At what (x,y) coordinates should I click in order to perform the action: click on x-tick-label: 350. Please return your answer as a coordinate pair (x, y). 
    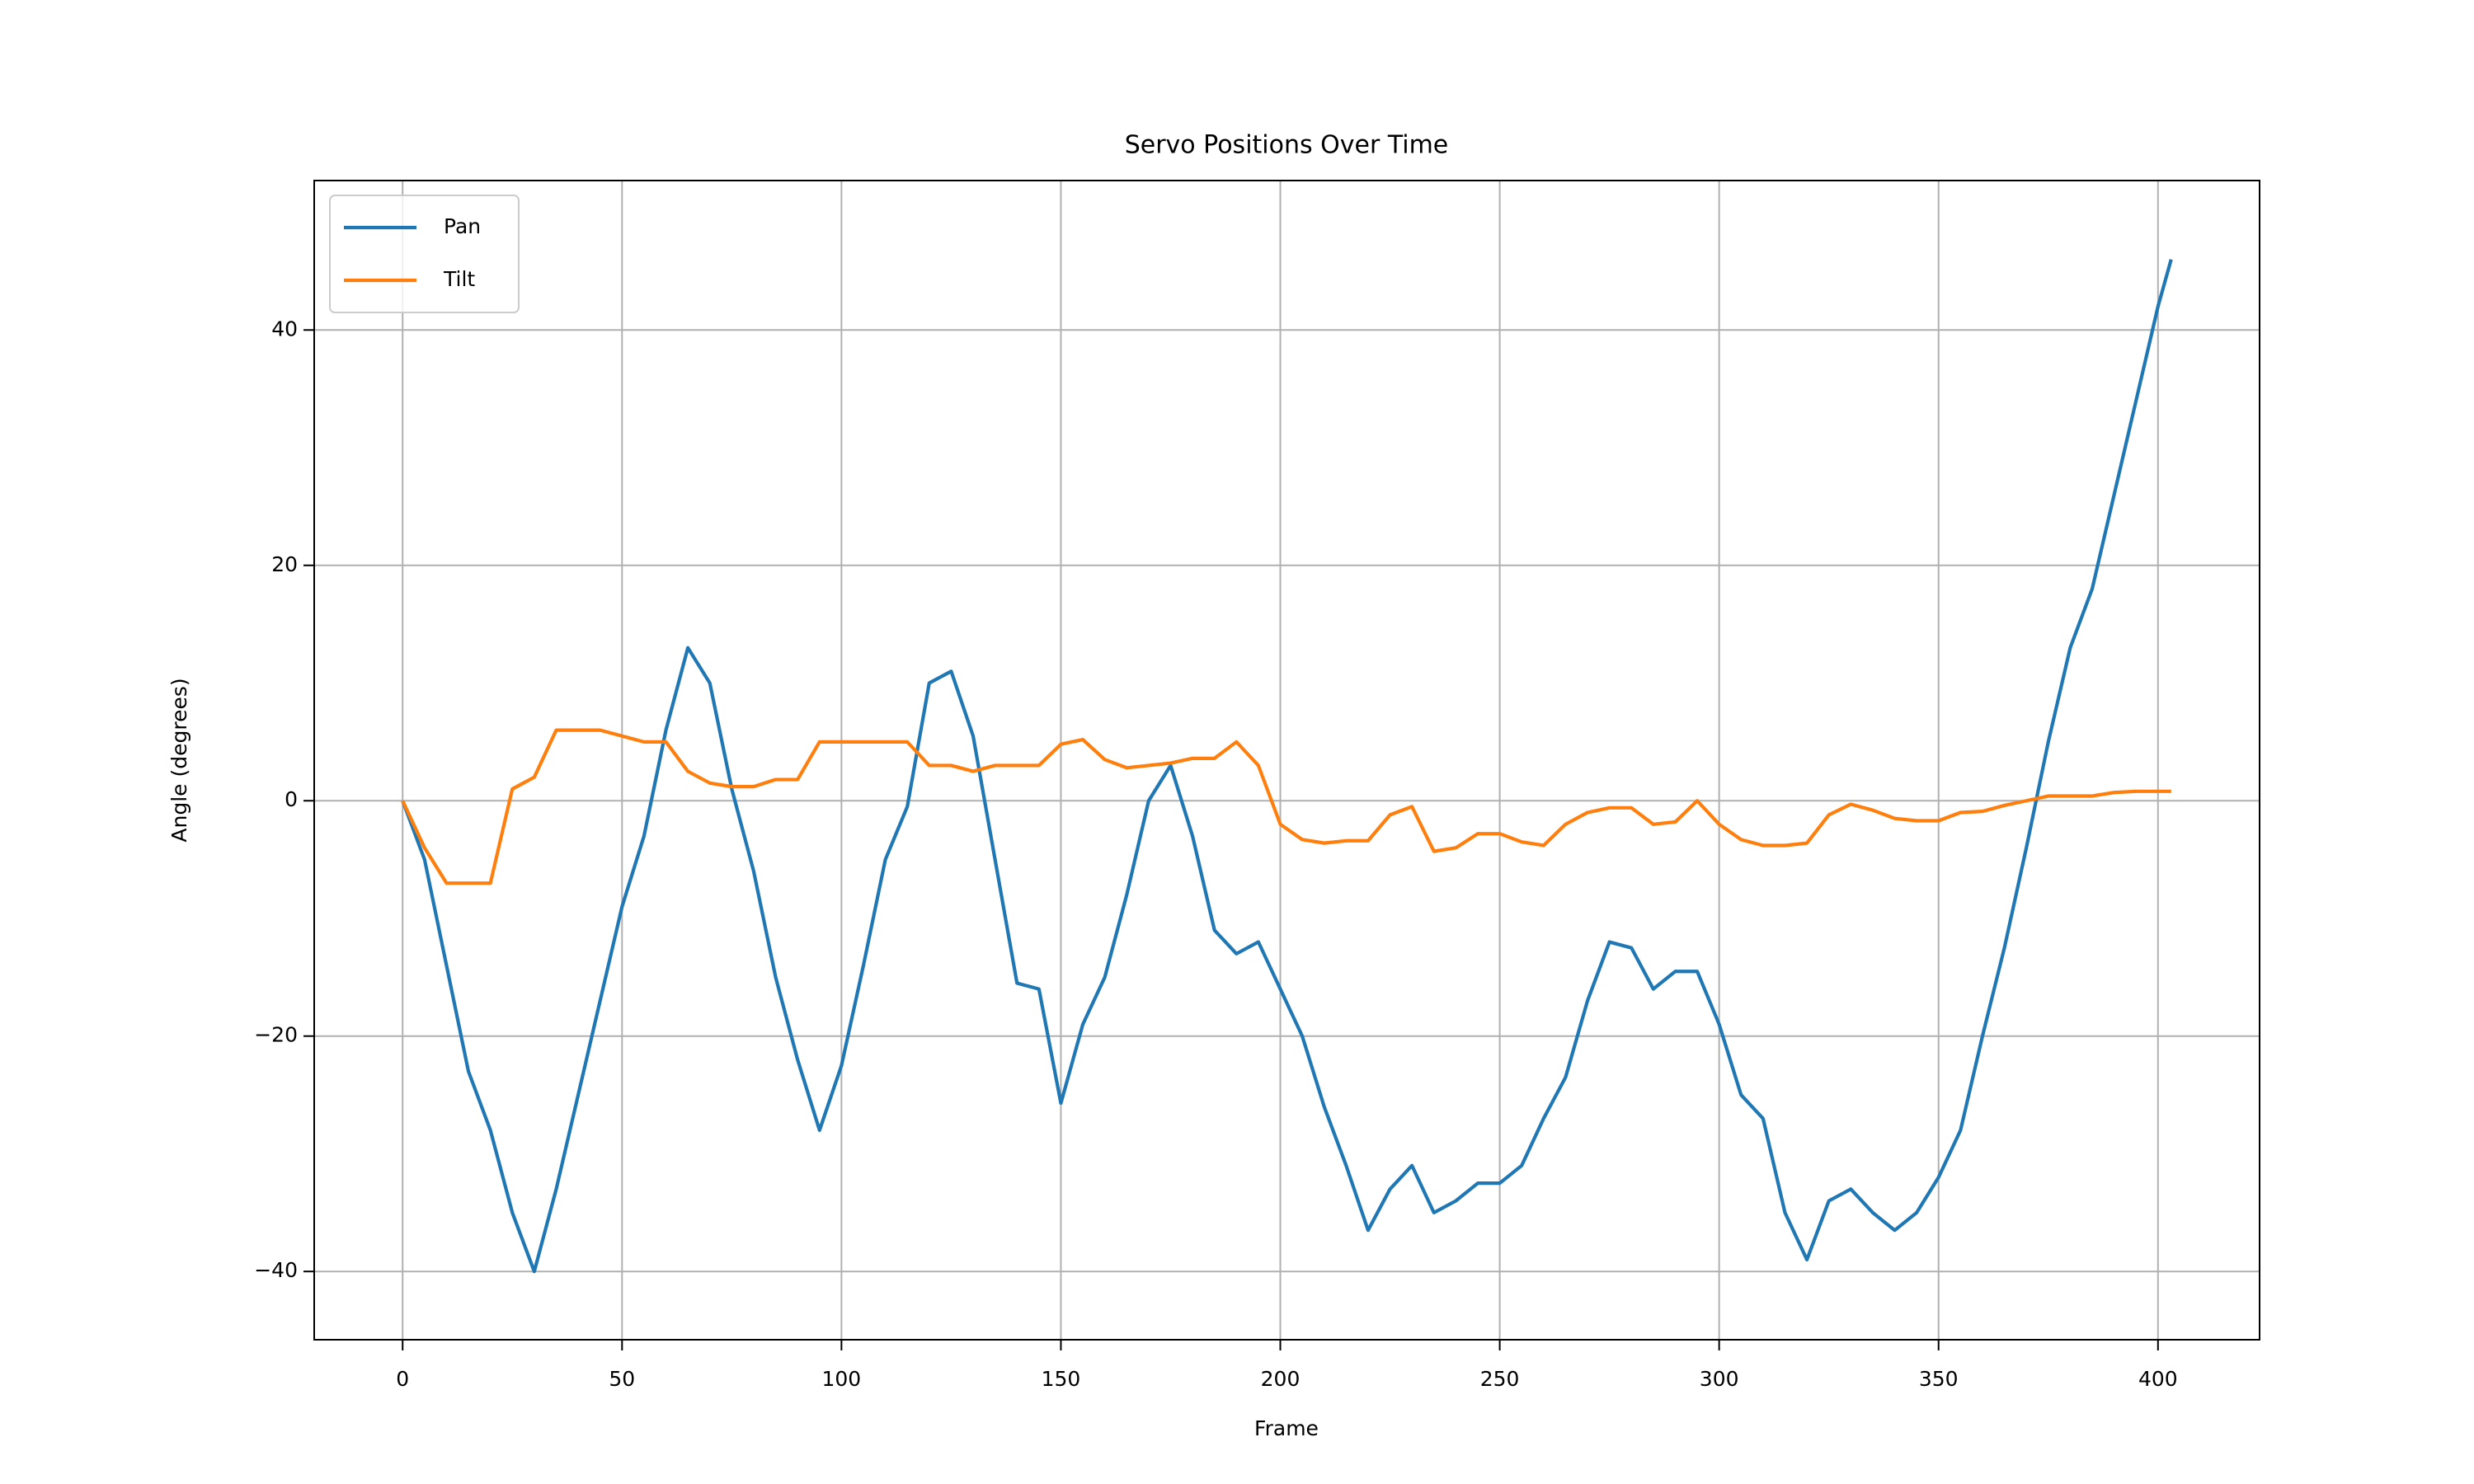
    Looking at the image, I should click on (1939, 1379).